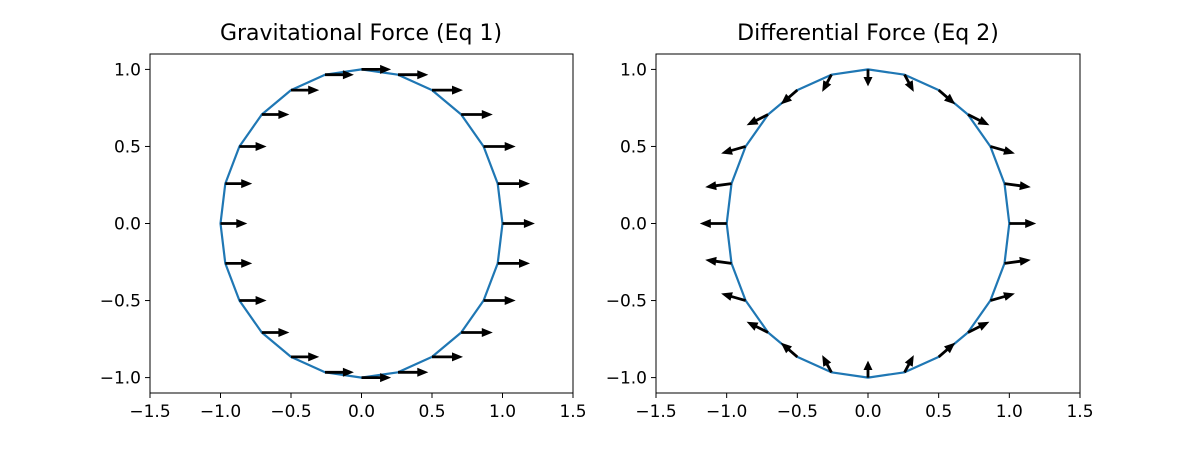  I want to click on plot-title-gravitational: Gravitational Force (Eq 1), so click(361, 33).